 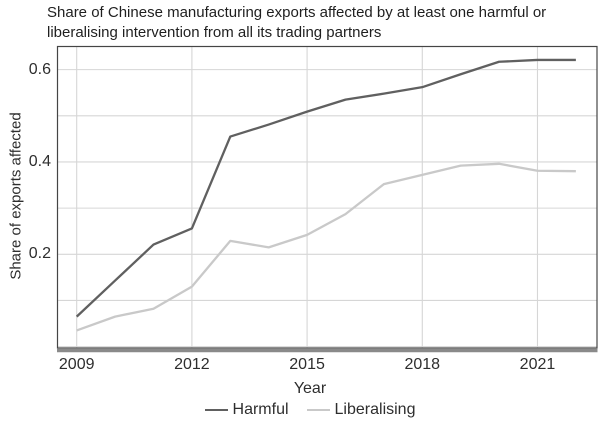 I want to click on x-tick-label: 2012, so click(x=192, y=364).